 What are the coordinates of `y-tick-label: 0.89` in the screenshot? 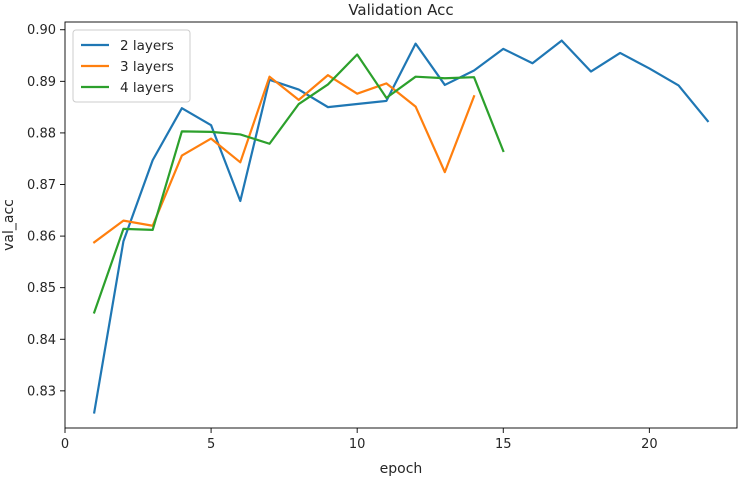 It's located at (41, 82).